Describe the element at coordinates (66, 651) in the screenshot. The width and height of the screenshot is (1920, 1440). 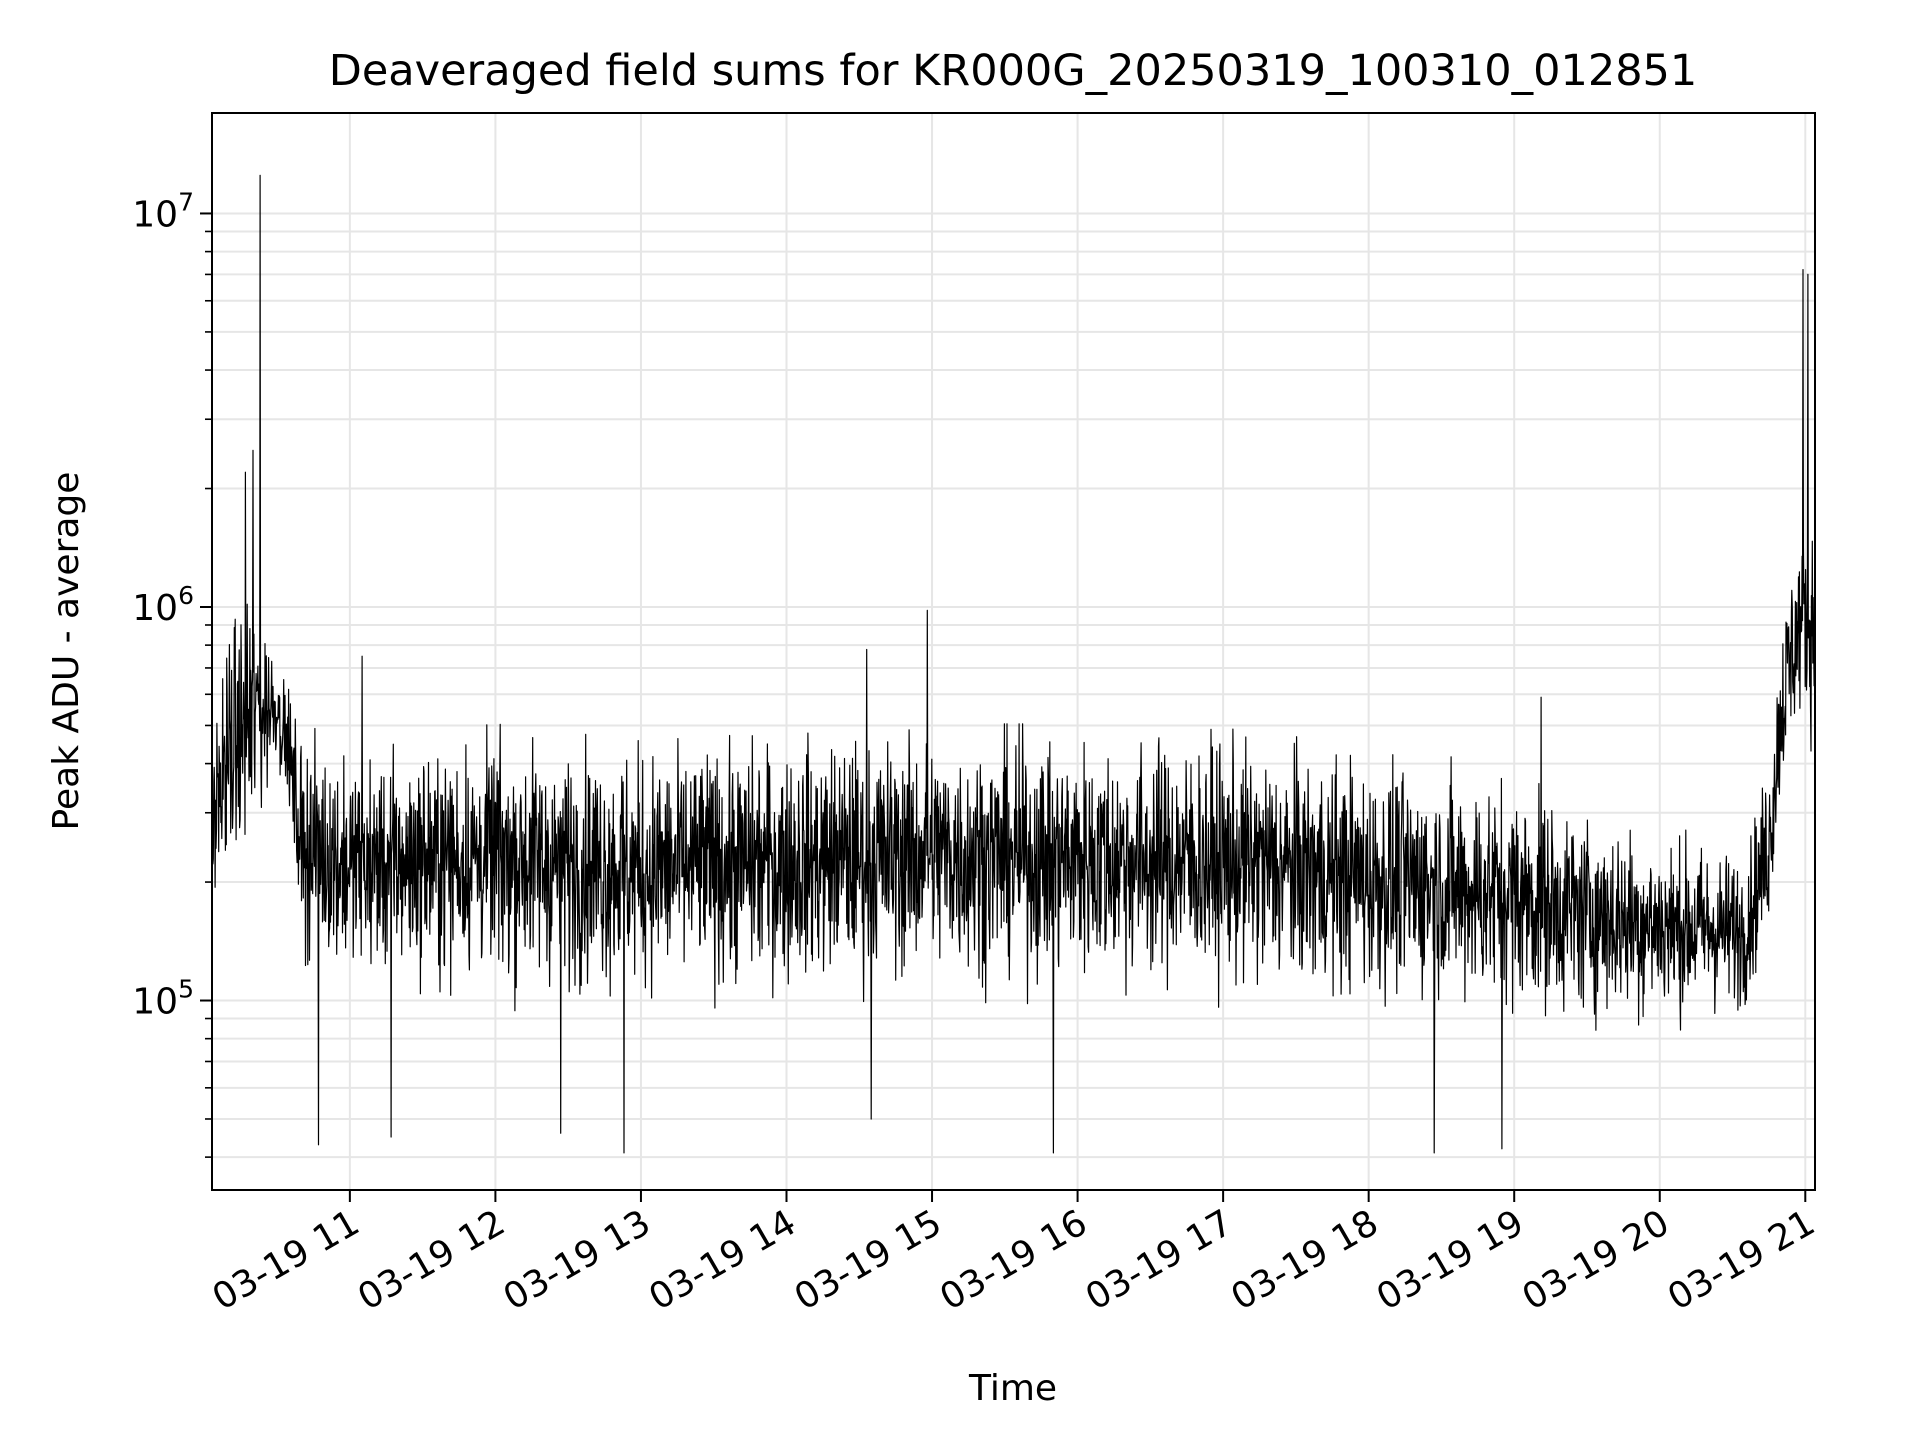
I see `y-axis-label: Peak ADU - average` at that location.